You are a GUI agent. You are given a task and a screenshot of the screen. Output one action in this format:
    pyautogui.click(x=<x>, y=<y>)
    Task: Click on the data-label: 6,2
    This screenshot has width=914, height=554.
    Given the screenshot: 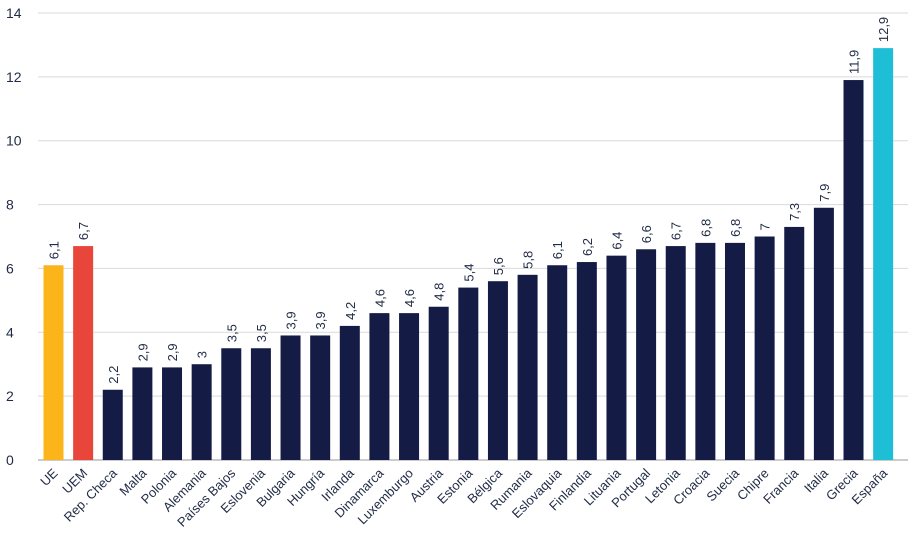 What is the action you would take?
    pyautogui.click(x=587, y=247)
    